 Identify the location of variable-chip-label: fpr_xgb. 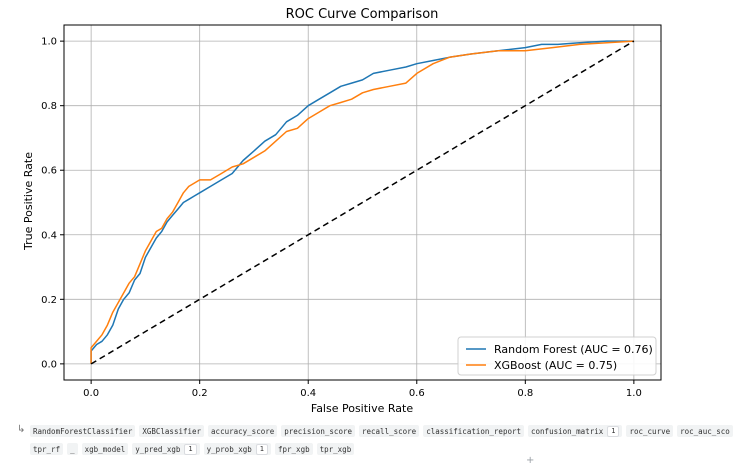
(294, 449).